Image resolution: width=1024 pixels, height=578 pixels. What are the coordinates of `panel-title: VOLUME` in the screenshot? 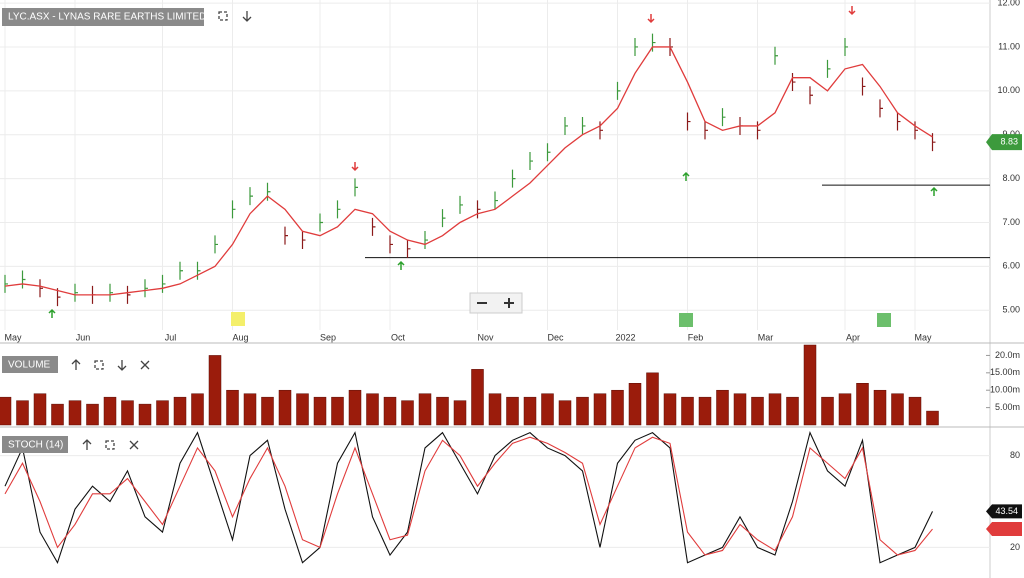 It's located at (29, 365).